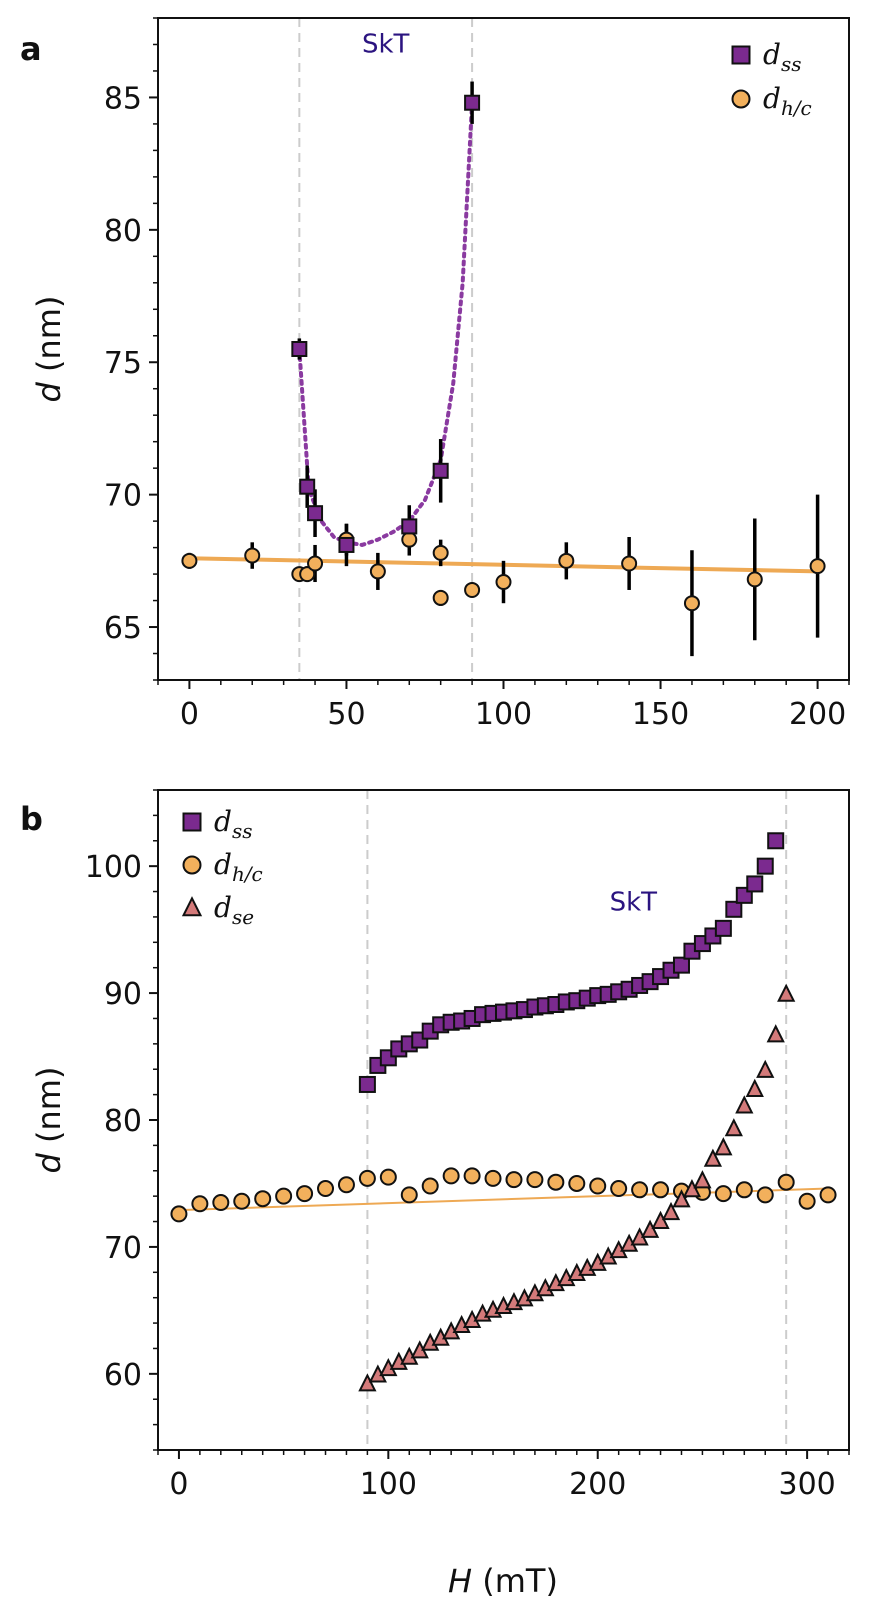 This screenshot has height=1606, width=896. I want to click on legend-subscript: se, so click(243, 917).